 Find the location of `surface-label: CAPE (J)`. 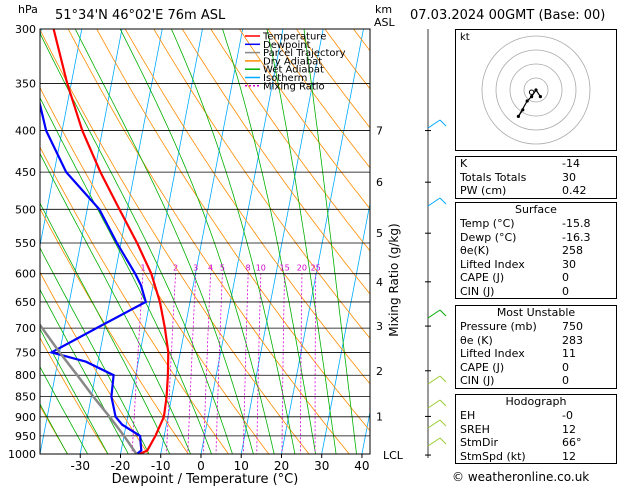

surface-label: CAPE (J) is located at coordinates (482, 277).